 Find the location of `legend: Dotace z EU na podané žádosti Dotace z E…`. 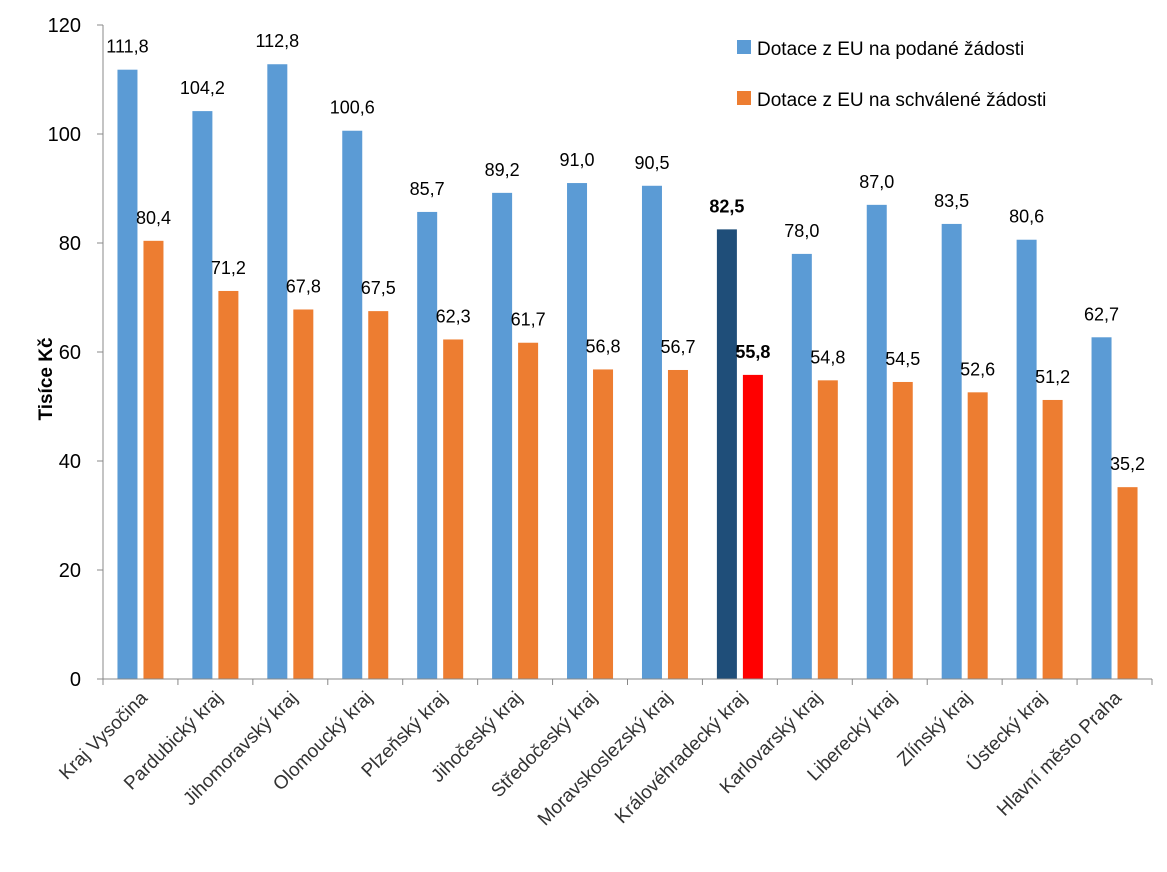

legend: Dotace z EU na podané žádosti Dotace z E… is located at coordinates (891, 75).